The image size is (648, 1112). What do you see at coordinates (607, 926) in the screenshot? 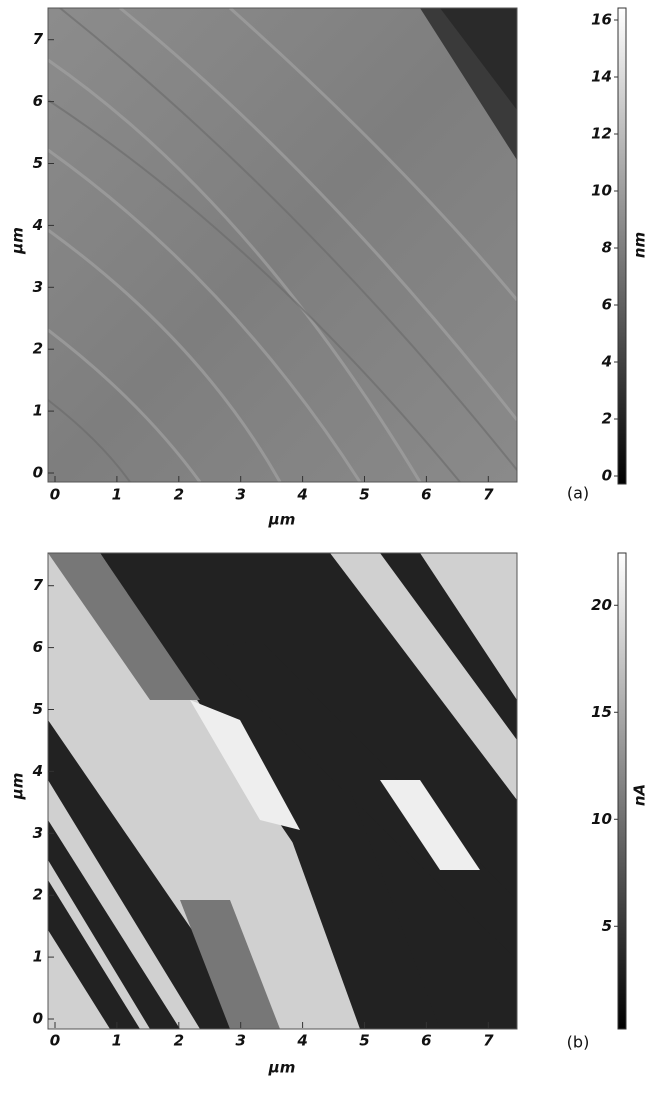
I see `colorbar-tick-label: 5` at bounding box center [607, 926].